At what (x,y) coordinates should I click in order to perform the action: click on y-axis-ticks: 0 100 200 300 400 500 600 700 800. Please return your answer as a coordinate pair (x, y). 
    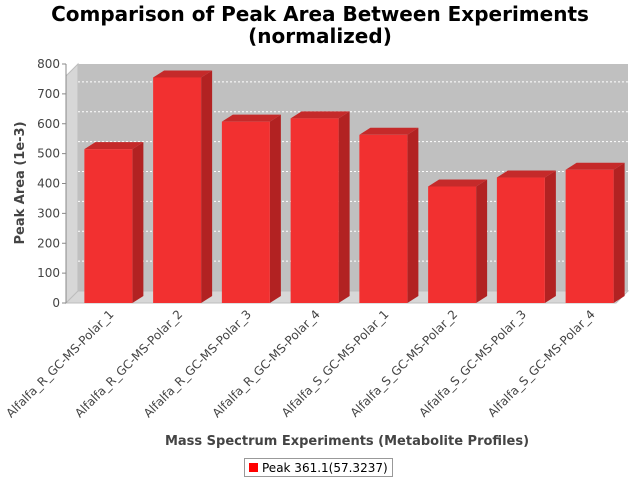
    Looking at the image, I should click on (52, 183).